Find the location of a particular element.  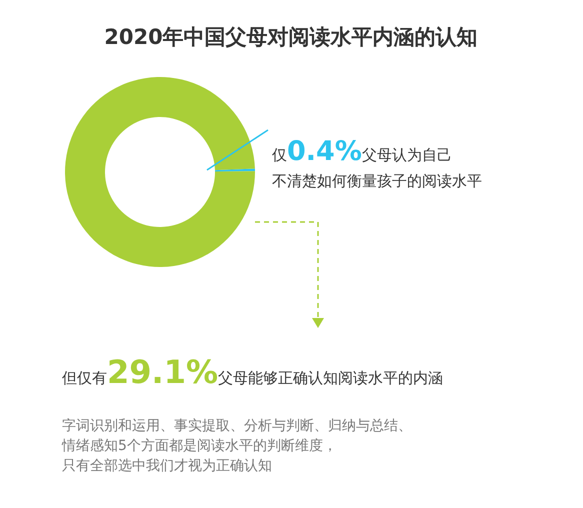

annotation: 仅0.4%父母认为自己 is located at coordinates (362, 151).